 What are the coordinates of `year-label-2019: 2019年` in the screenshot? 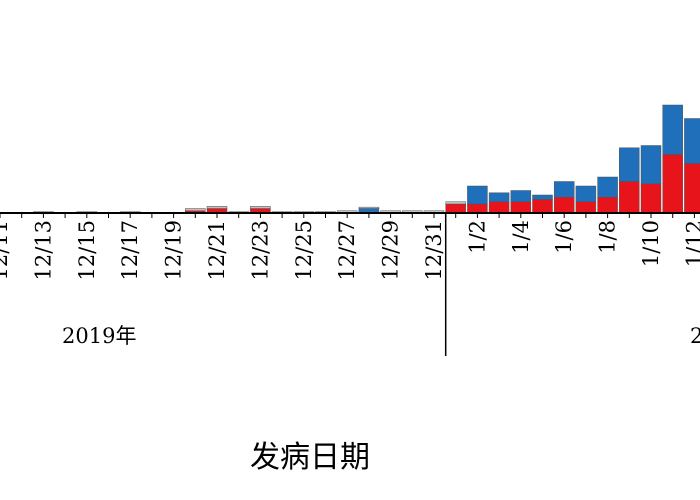 It's located at (99, 336).